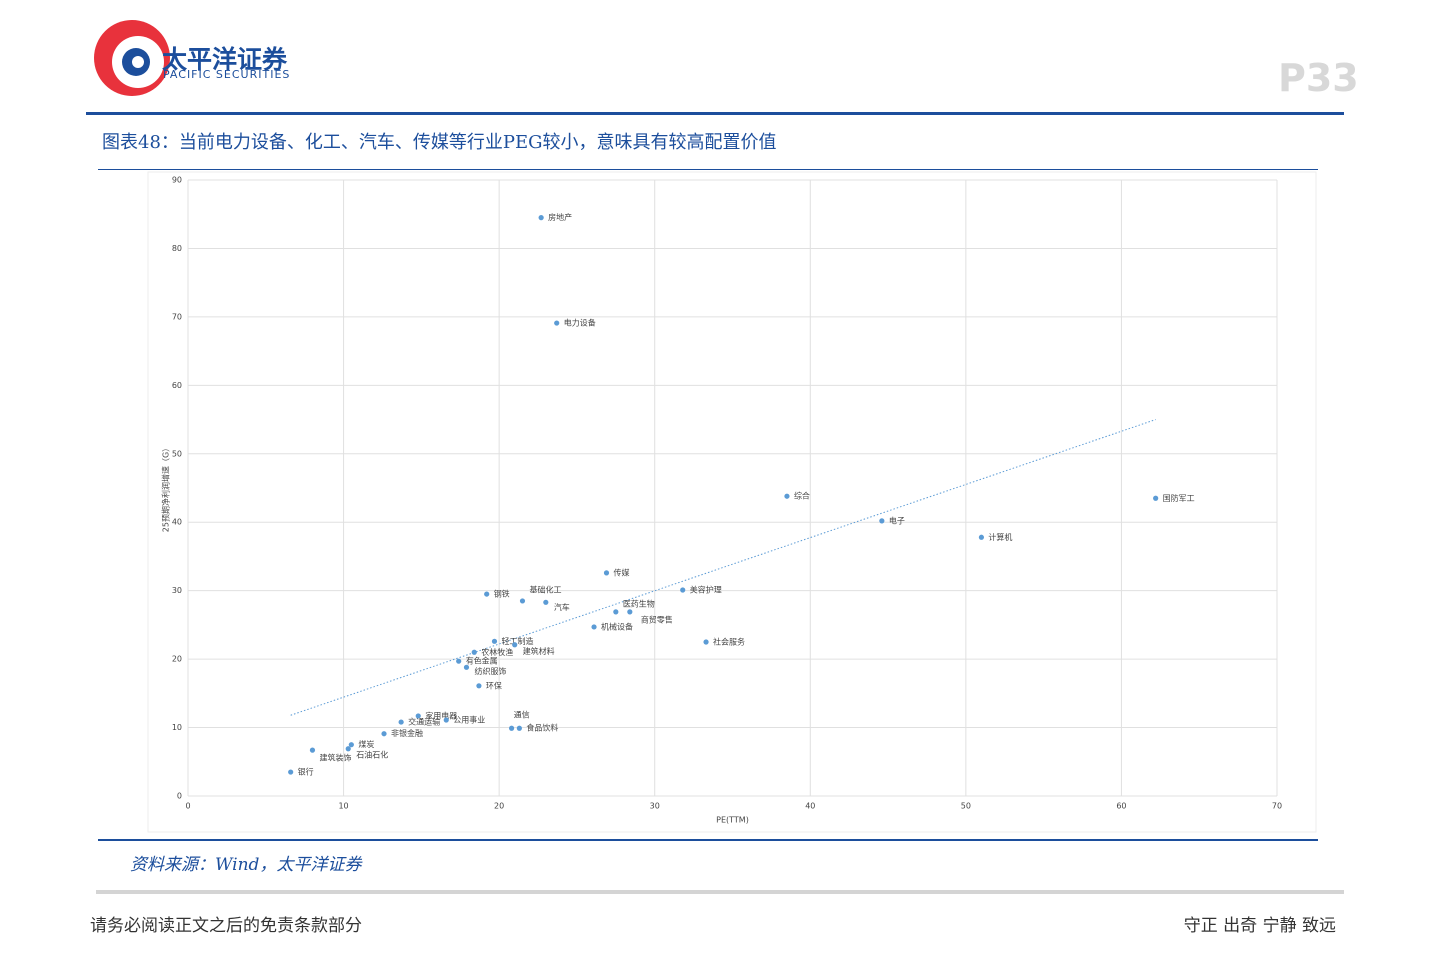 Image resolution: width=1440 pixels, height=965 pixels. I want to click on x-axis-label: PE(TTM), so click(732, 820).